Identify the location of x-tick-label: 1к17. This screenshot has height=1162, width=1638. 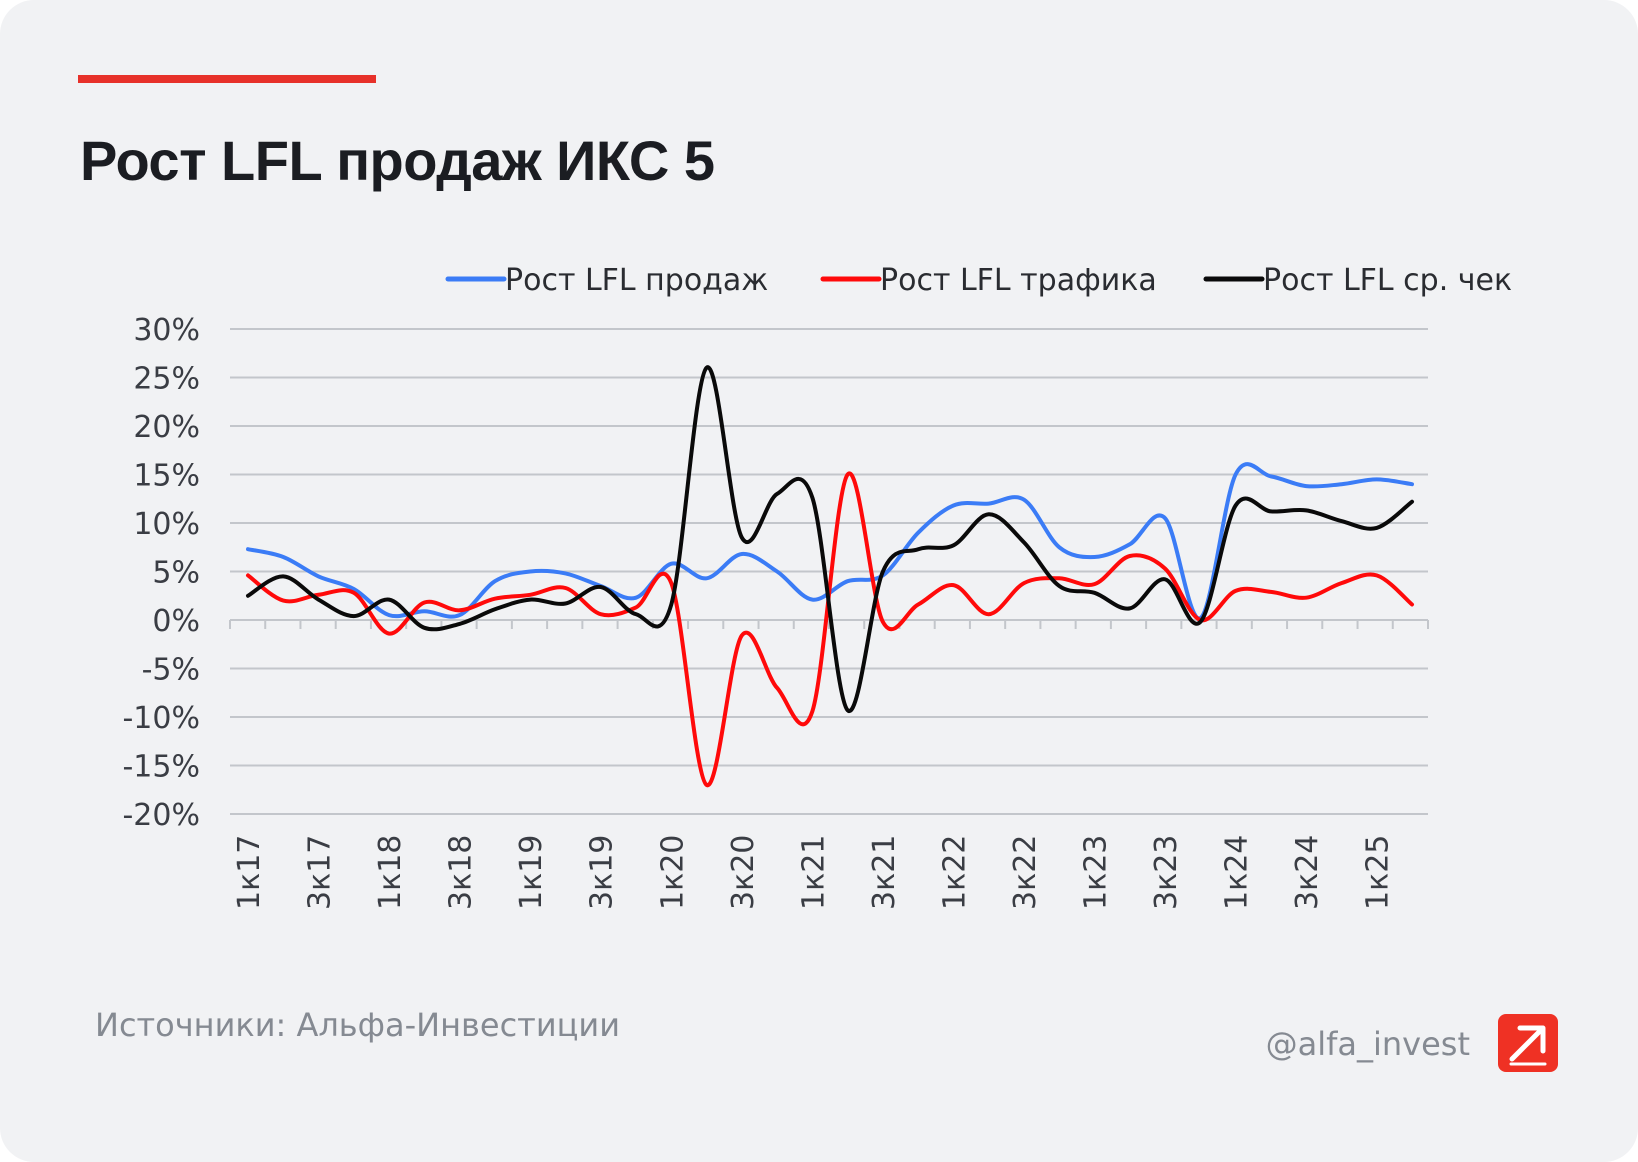
(249, 872).